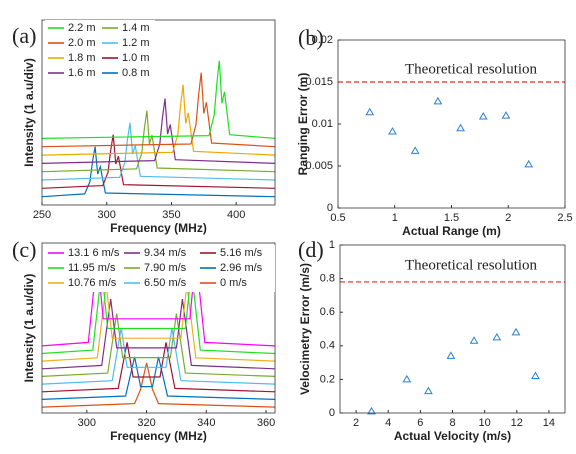 This screenshot has width=576, height=454. I want to click on y-tick-label: 0.6, so click(327, 312).